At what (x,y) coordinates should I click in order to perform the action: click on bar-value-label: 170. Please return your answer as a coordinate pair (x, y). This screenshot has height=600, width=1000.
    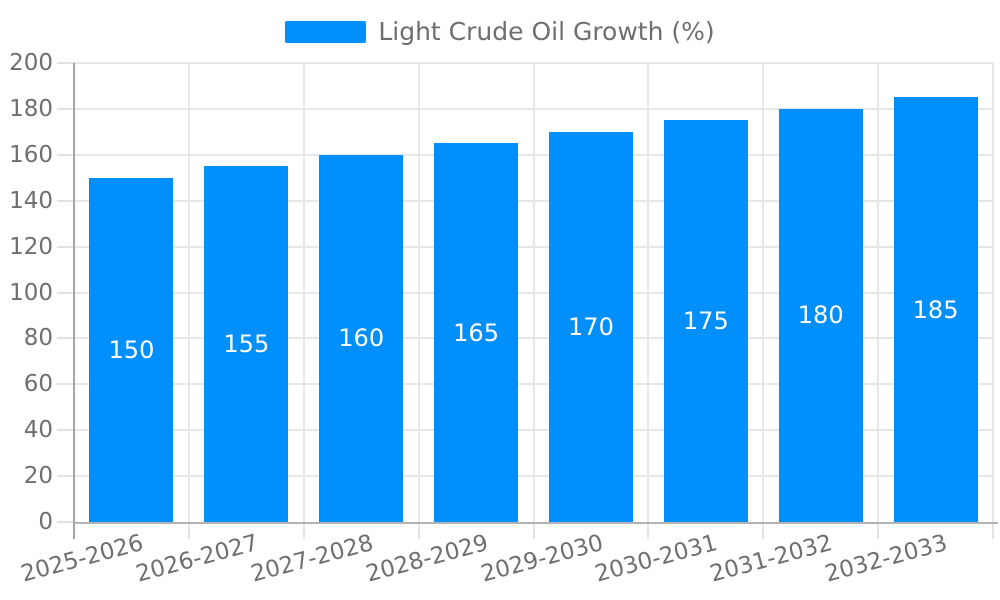
    Looking at the image, I should click on (591, 326).